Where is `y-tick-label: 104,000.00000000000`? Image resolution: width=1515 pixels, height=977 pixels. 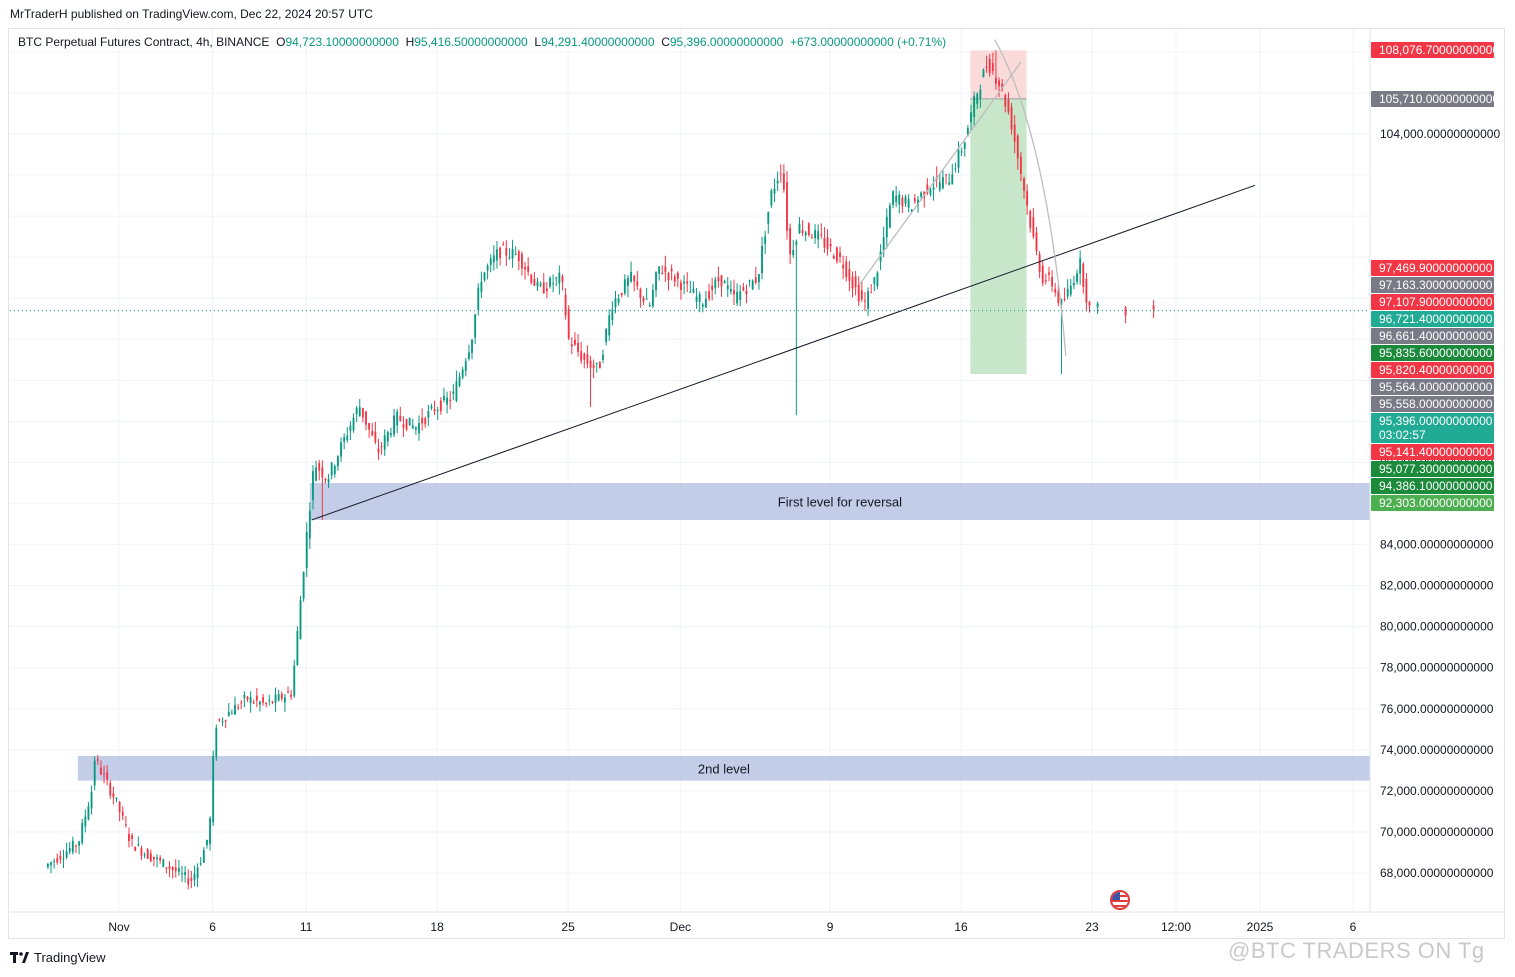 y-tick-label: 104,000.00000000000 is located at coordinates (1440, 134).